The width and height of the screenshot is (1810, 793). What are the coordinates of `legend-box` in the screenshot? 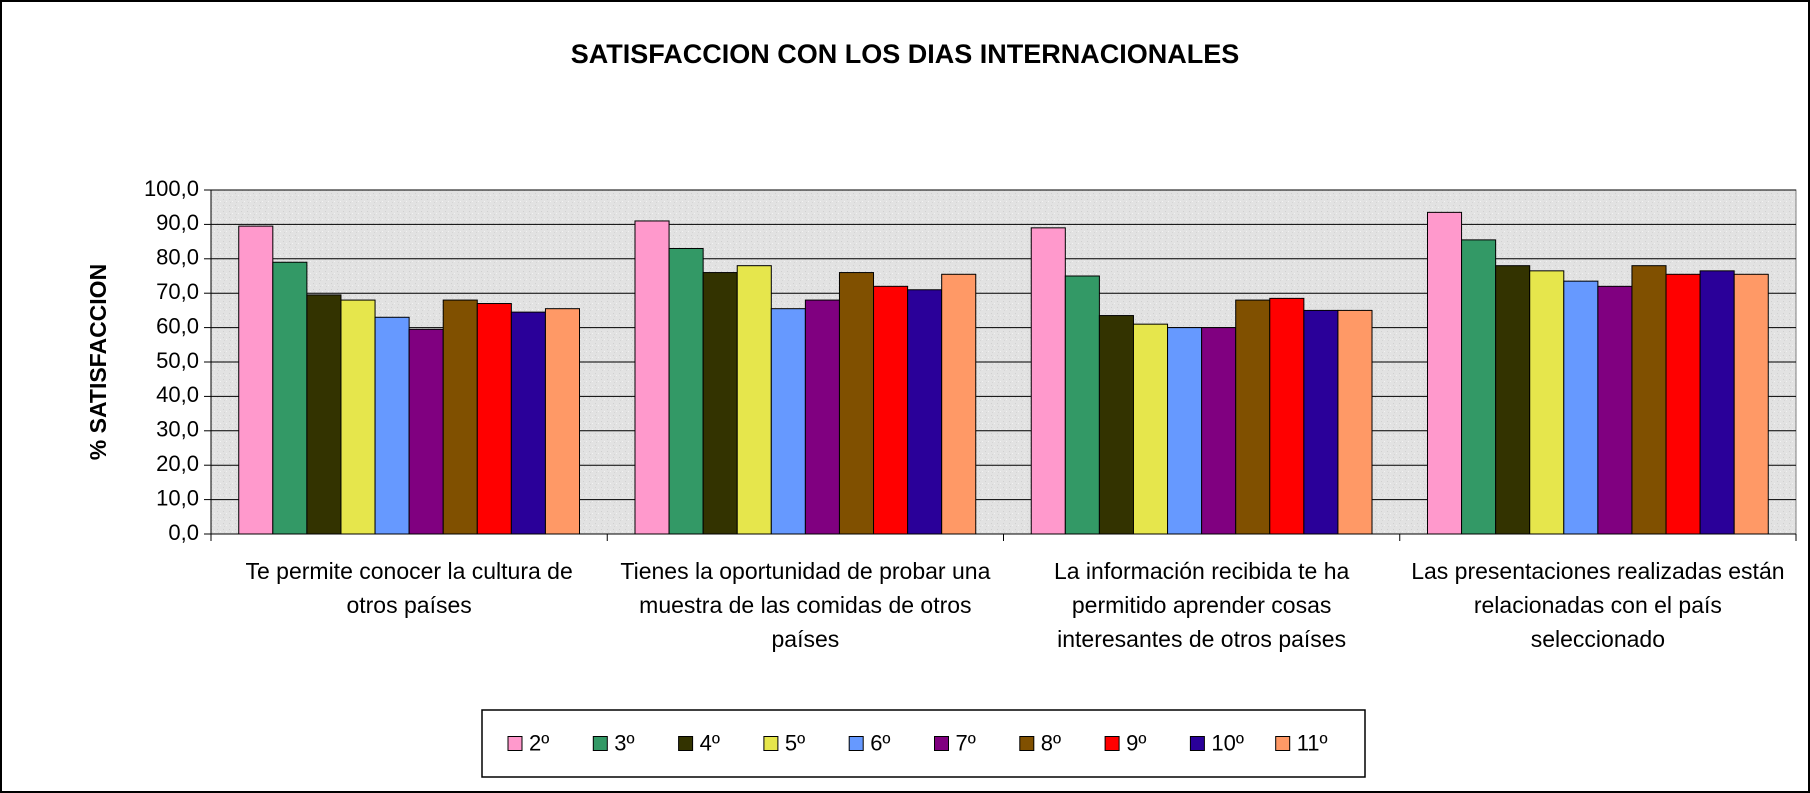 It's located at (923, 743).